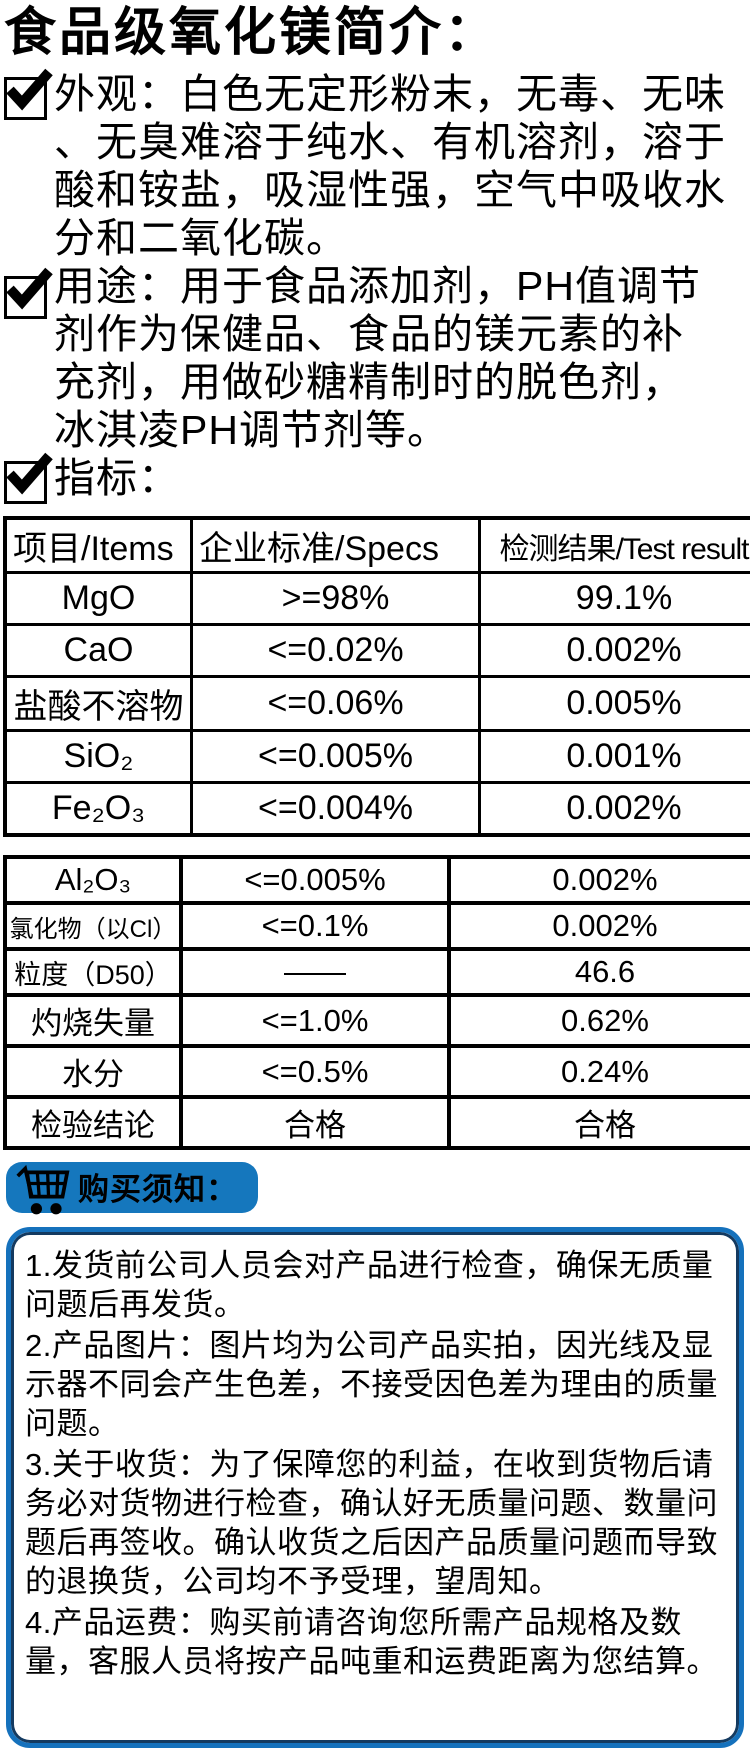 The image size is (750, 1748). What do you see at coordinates (93, 972) in the screenshot?
I see `item-cell: 粒度（D50）` at bounding box center [93, 972].